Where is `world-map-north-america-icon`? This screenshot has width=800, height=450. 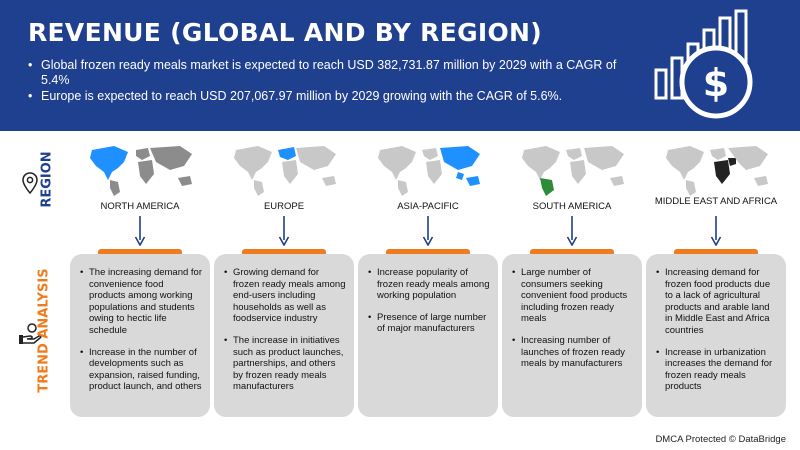 world-map-north-america-icon is located at coordinates (141, 171).